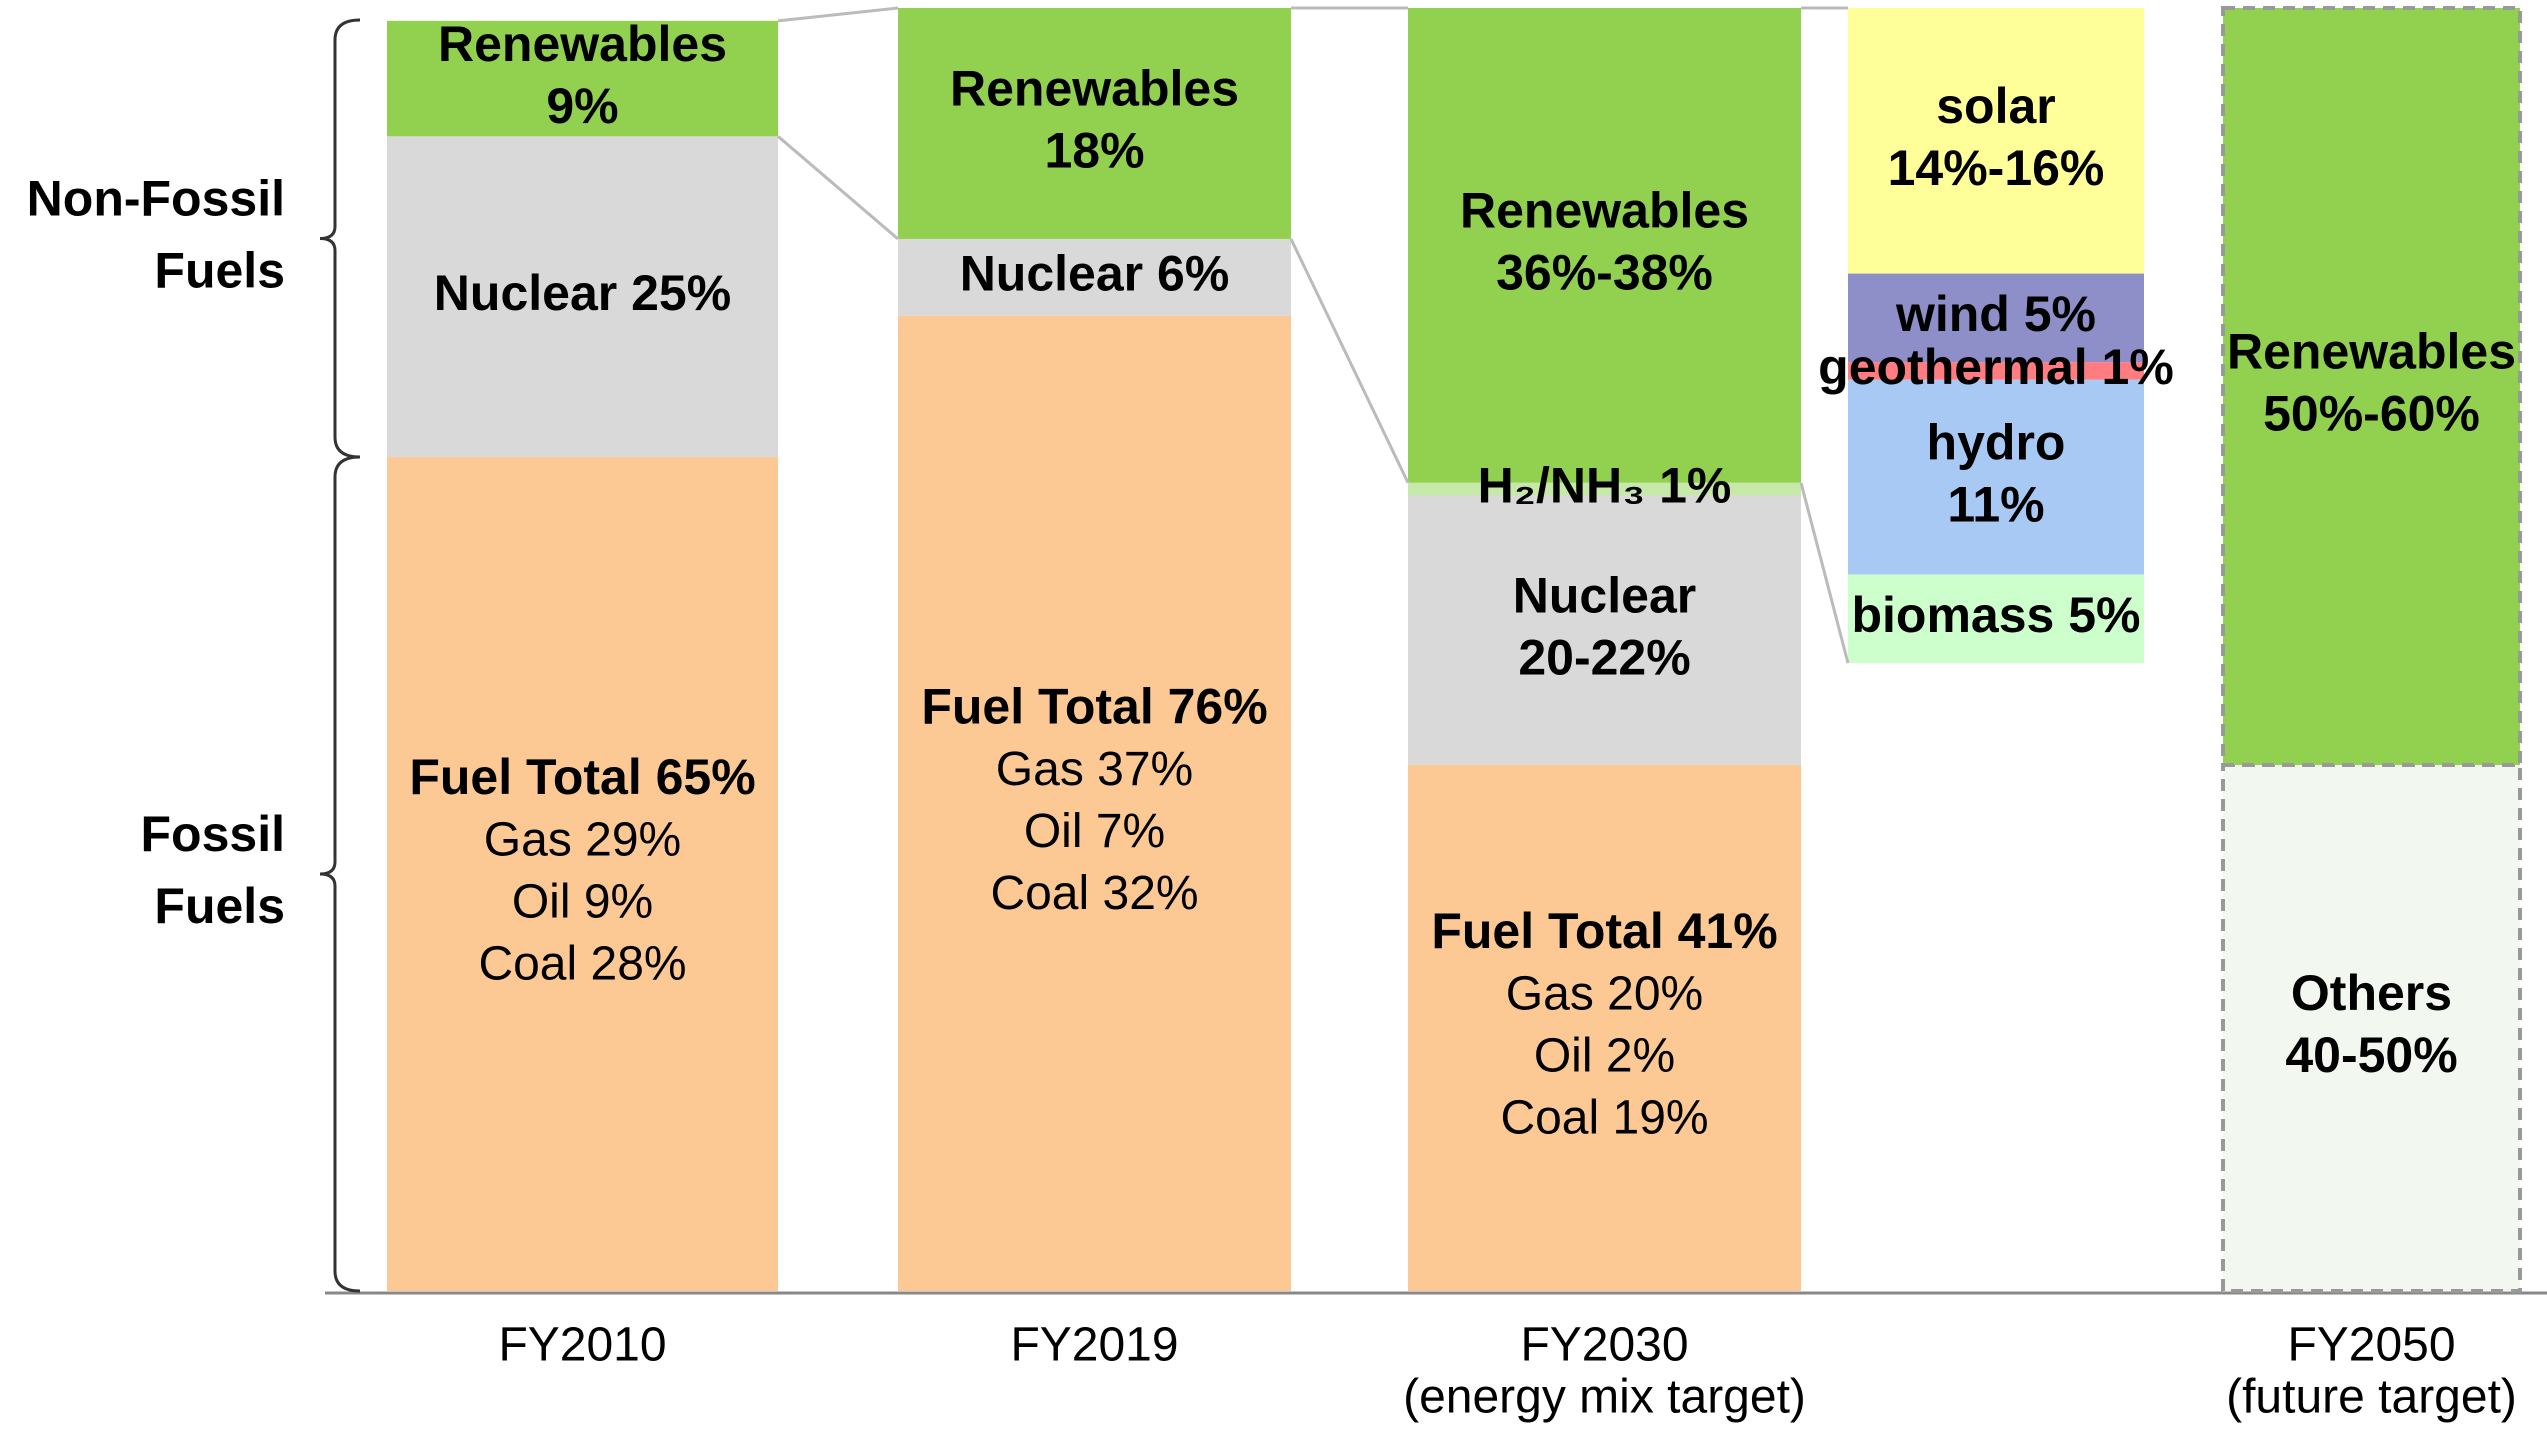 Image resolution: width=2547 pixels, height=1435 pixels. I want to click on segment-label: Fuel Total 41%, so click(1604, 931).